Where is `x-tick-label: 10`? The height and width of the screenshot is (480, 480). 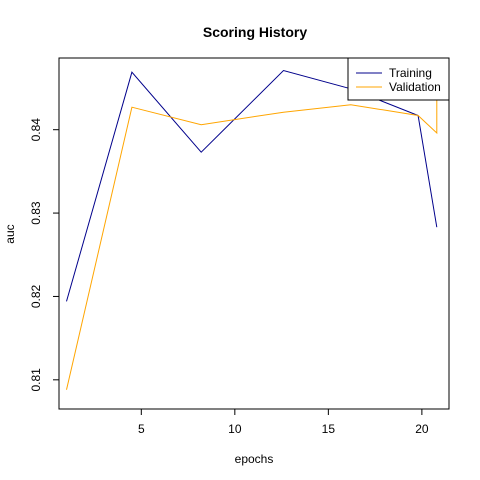
x-tick-label: 10 is located at coordinates (235, 429).